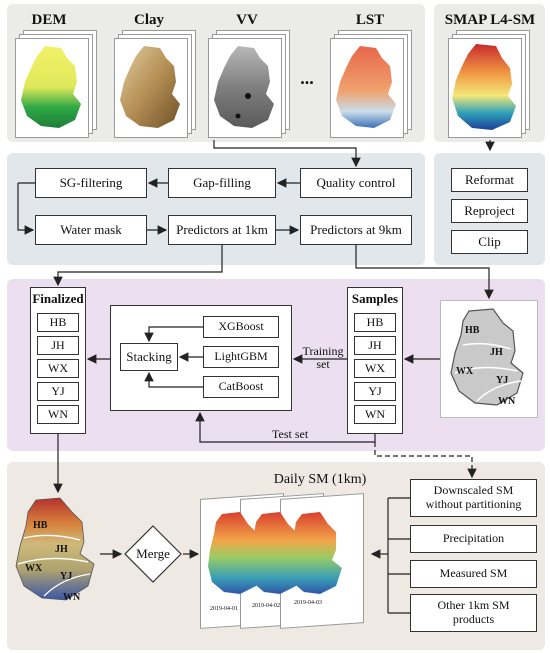  Describe the element at coordinates (241, 327) in the screenshot. I see `xgboost-box: XGBoost` at that location.